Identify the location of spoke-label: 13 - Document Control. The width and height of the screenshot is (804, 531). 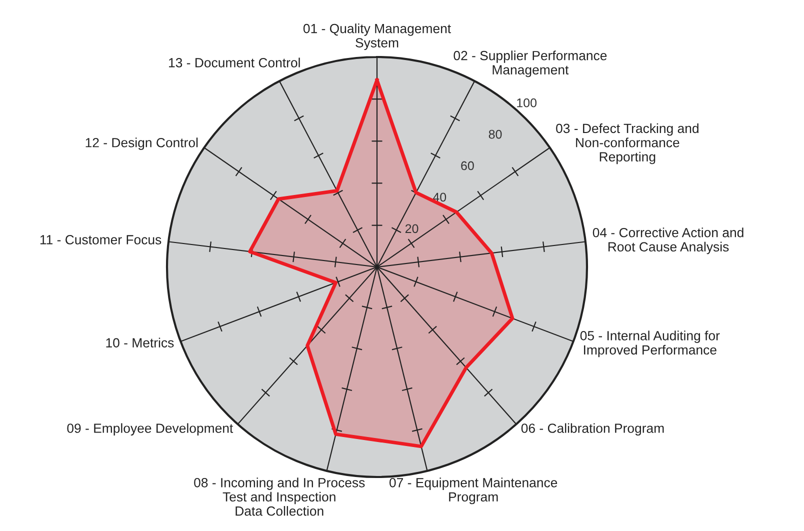
(234, 63).